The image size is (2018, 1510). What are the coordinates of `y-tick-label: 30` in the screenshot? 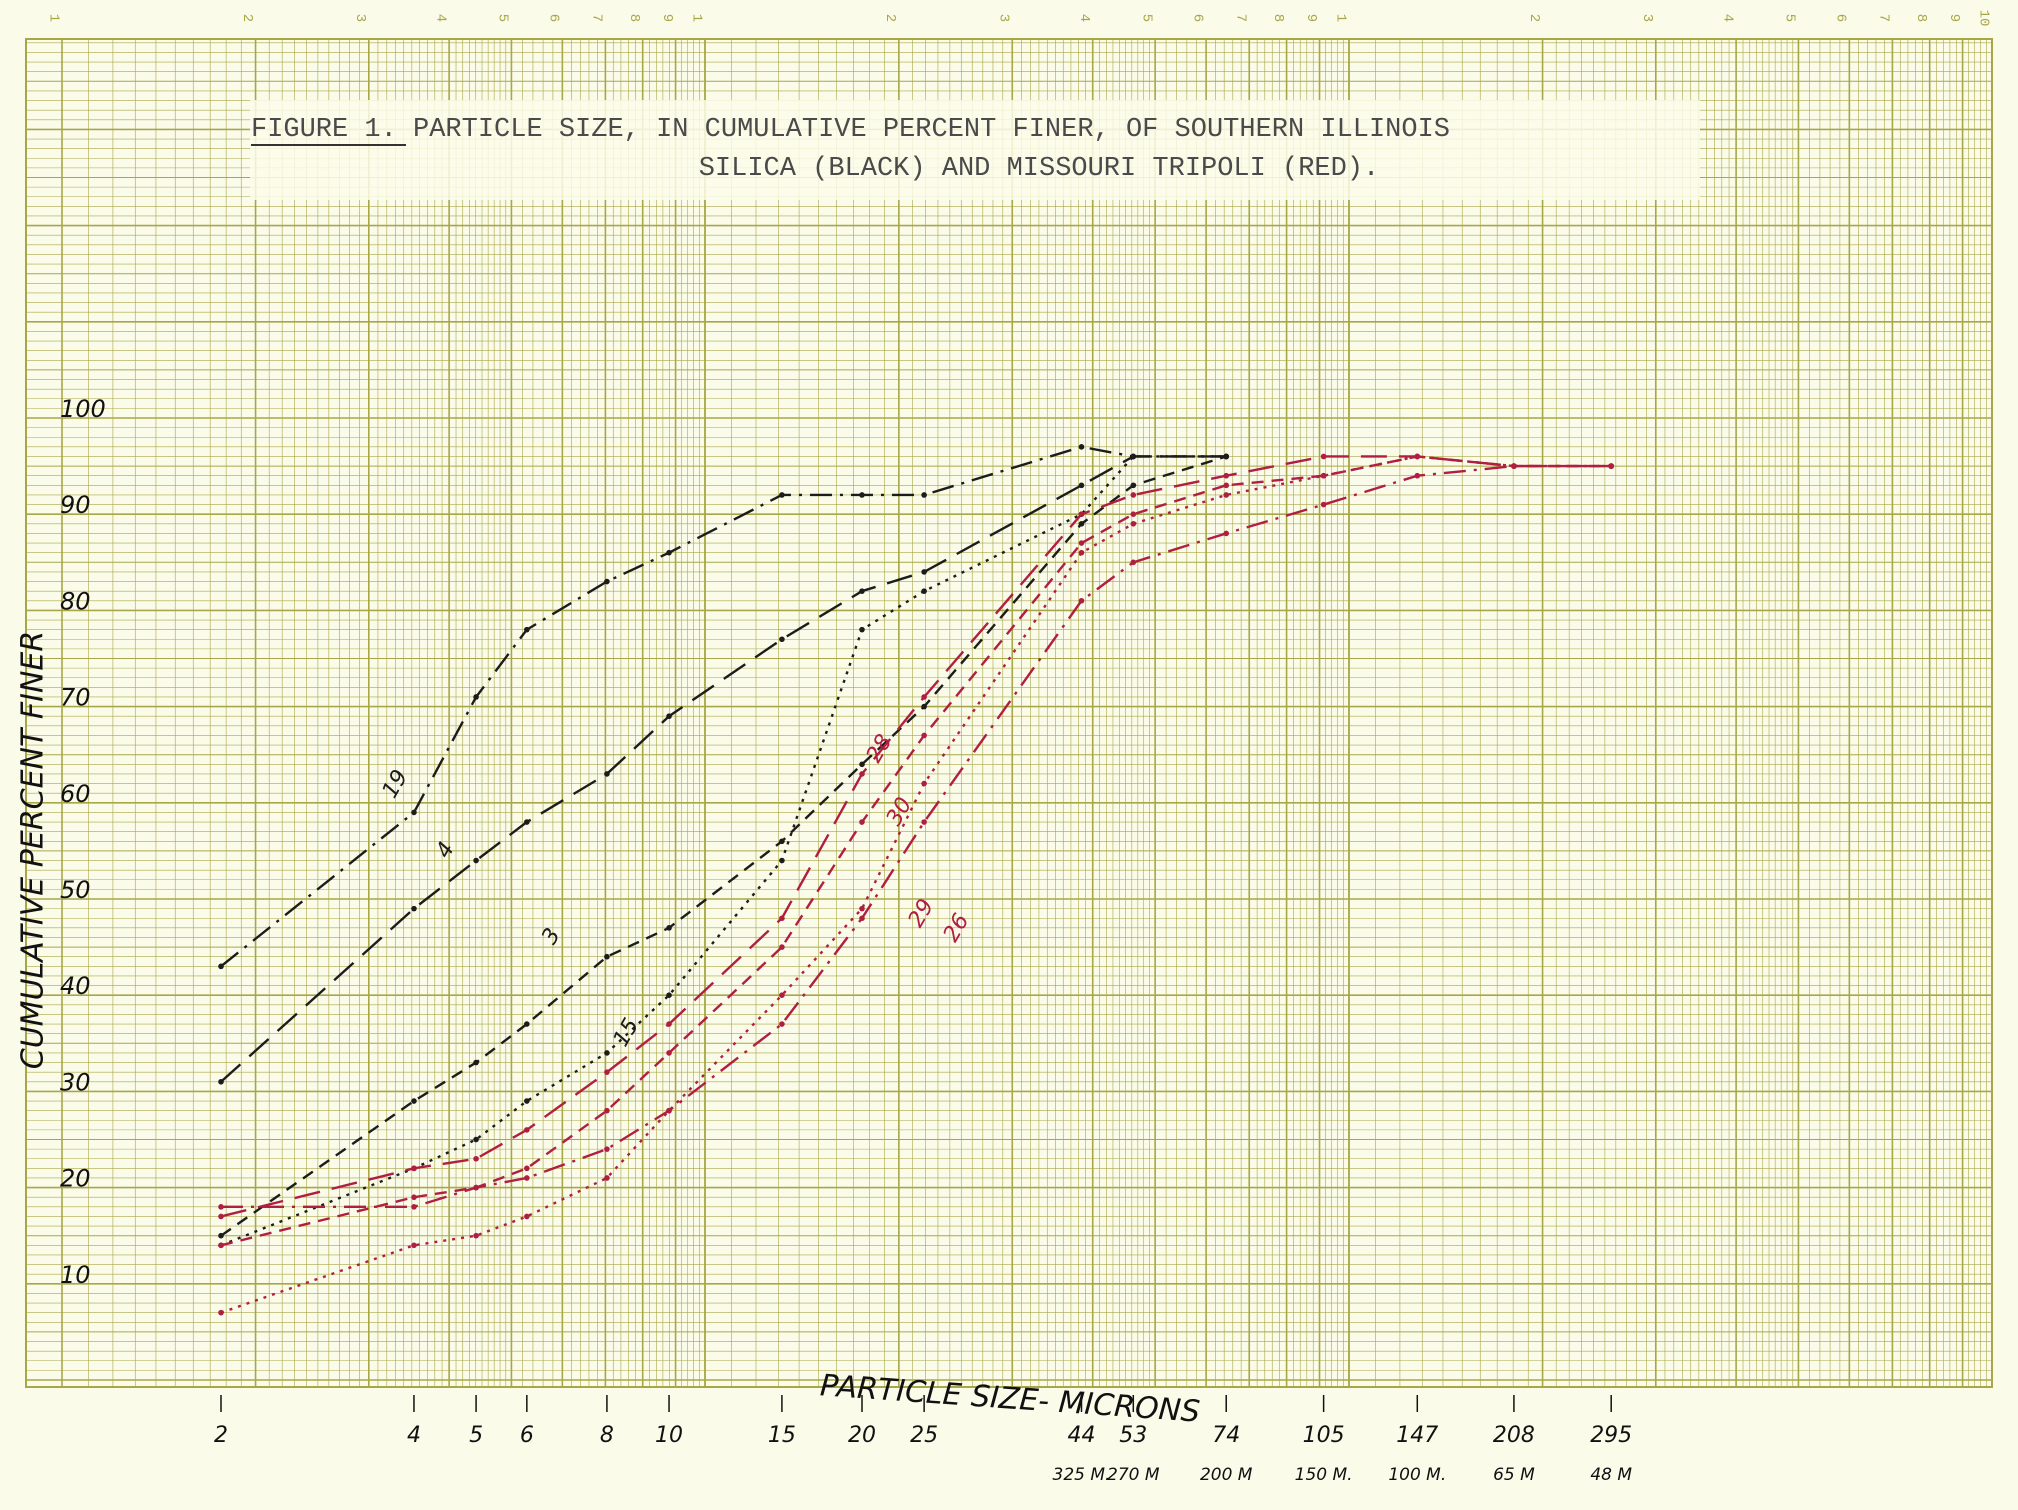 It's located at (75, 1082).